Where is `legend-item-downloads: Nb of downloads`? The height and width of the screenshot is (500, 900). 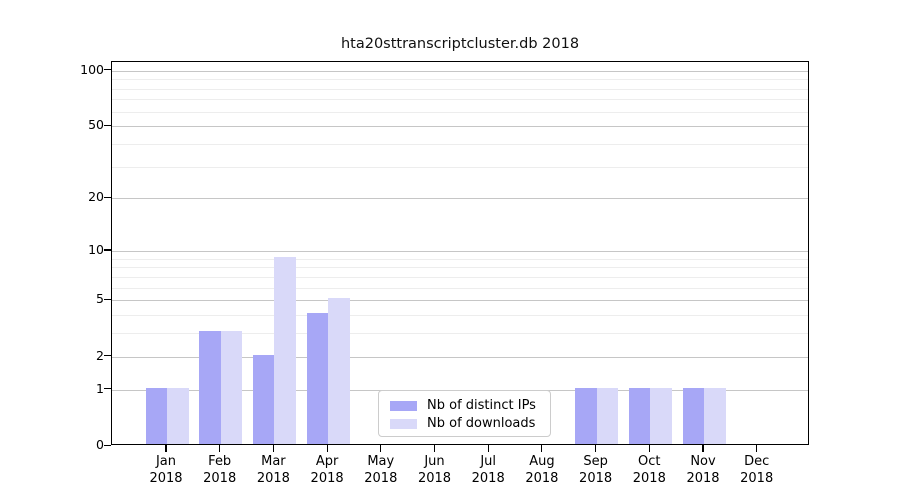 legend-item-downloads: Nb of downloads is located at coordinates (470, 424).